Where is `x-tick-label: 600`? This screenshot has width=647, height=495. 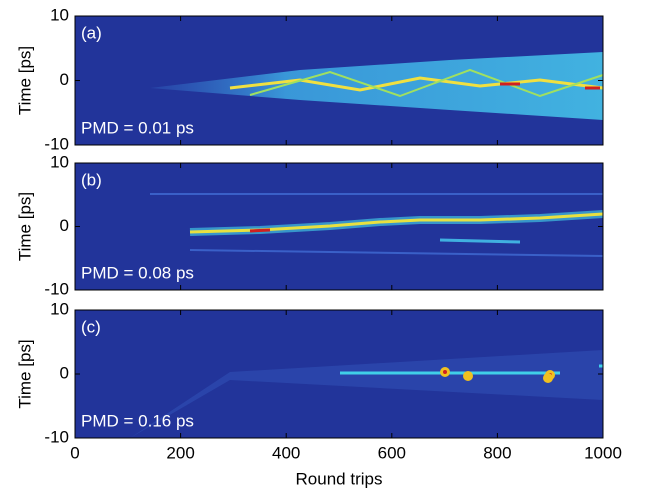
x-tick-label: 600 is located at coordinates (392, 452).